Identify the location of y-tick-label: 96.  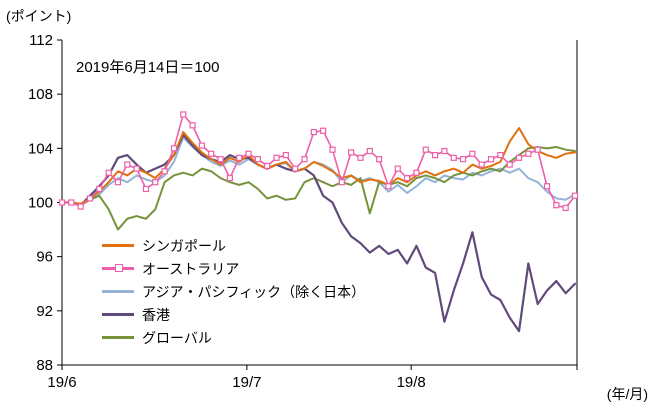
(44, 257).